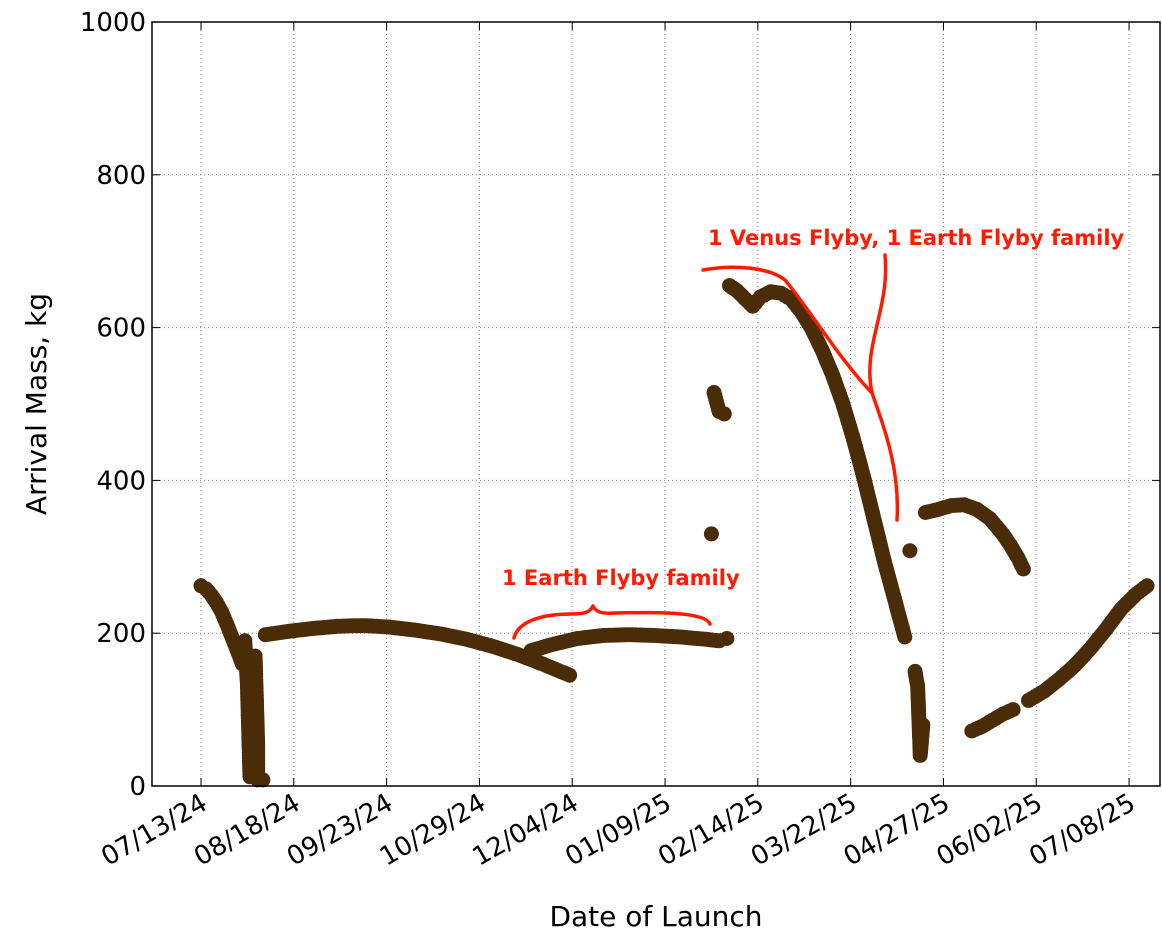  I want to click on x-tick-label: 03/22/25, so click(804, 830).